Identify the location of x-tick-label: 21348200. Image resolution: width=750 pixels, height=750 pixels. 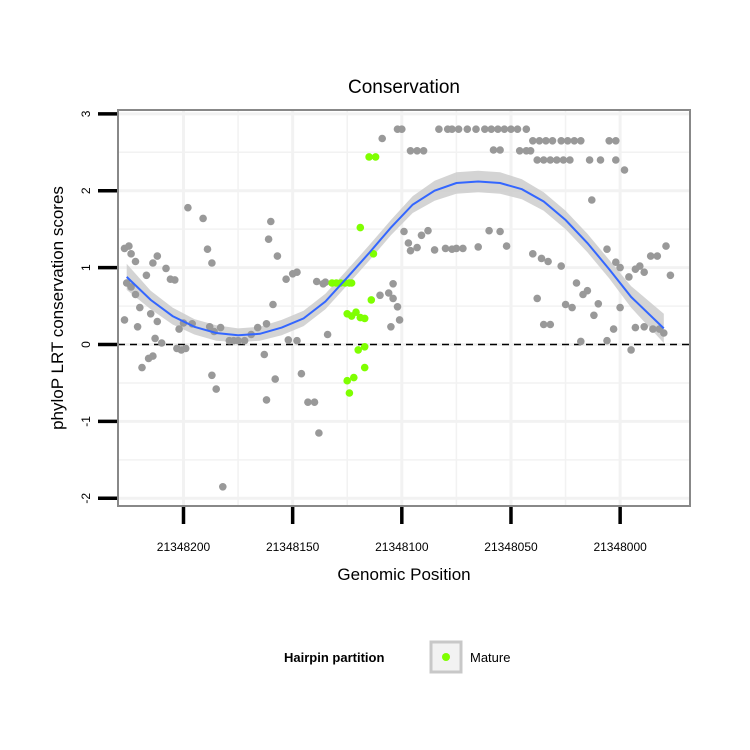
(184, 547).